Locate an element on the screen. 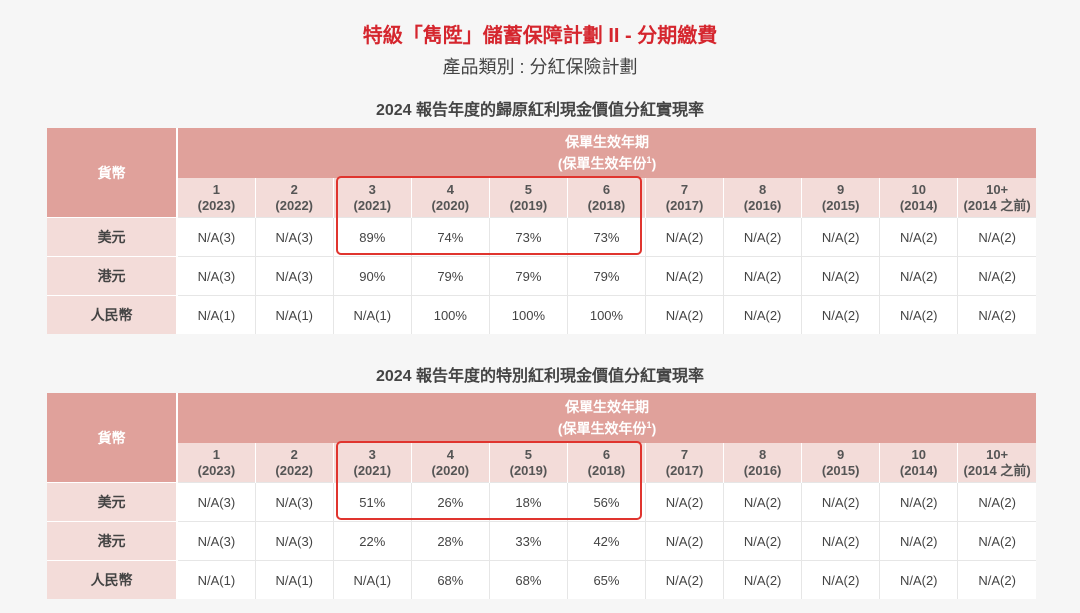 This screenshot has width=1080, height=613. policy-year: (2017) is located at coordinates (684, 205).